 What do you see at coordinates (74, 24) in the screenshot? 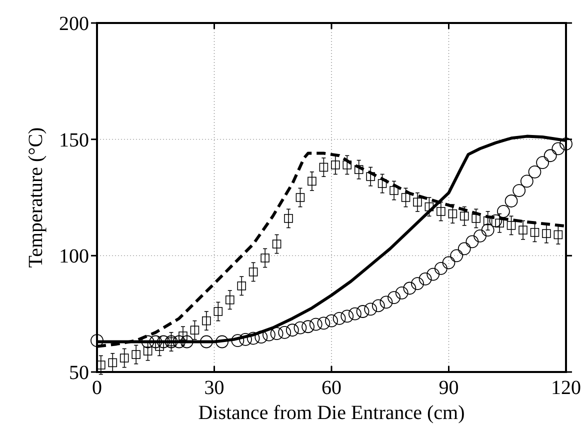
I see `y-tick-label: 200` at bounding box center [74, 24].